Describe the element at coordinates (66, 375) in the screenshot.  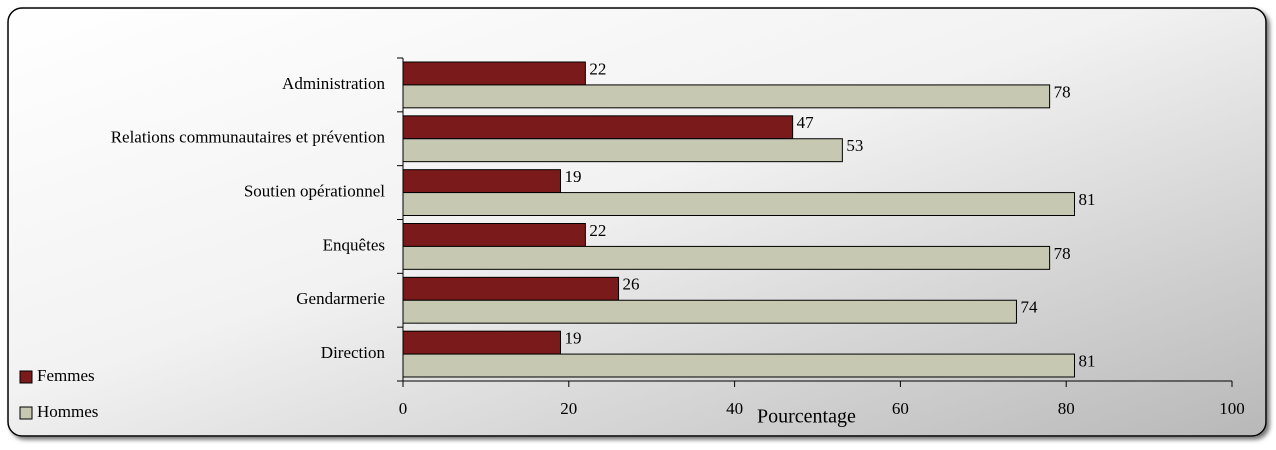
I see `legend-label: Femmes` at that location.